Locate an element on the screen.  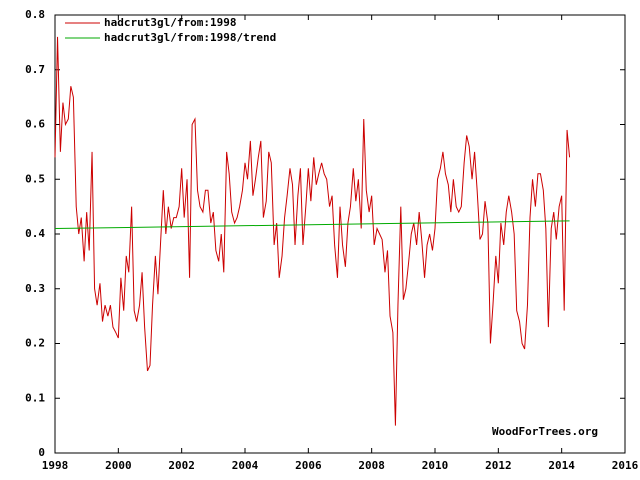
data-line is located at coordinates (312, 225).